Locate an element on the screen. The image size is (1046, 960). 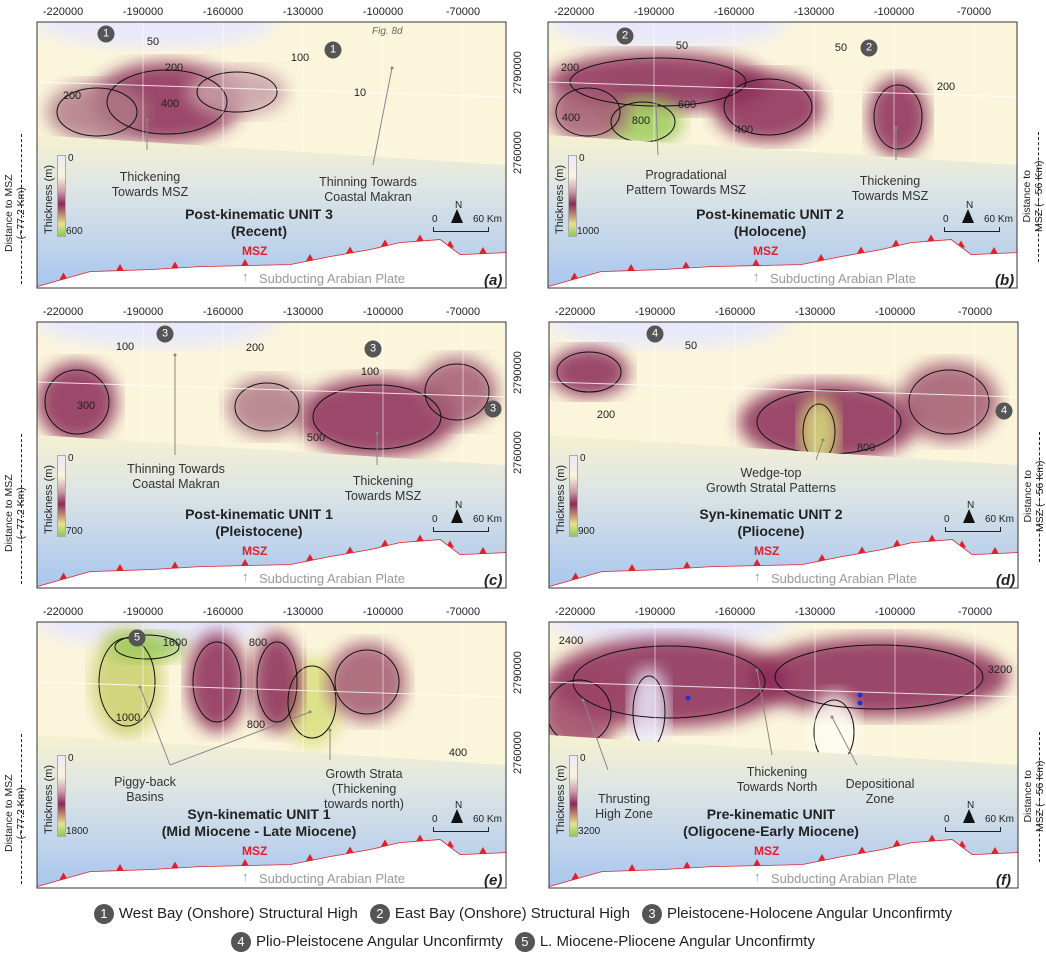
unit-title: Post-kinematic UNIT 2 (Holocene) is located at coordinates (770, 223).